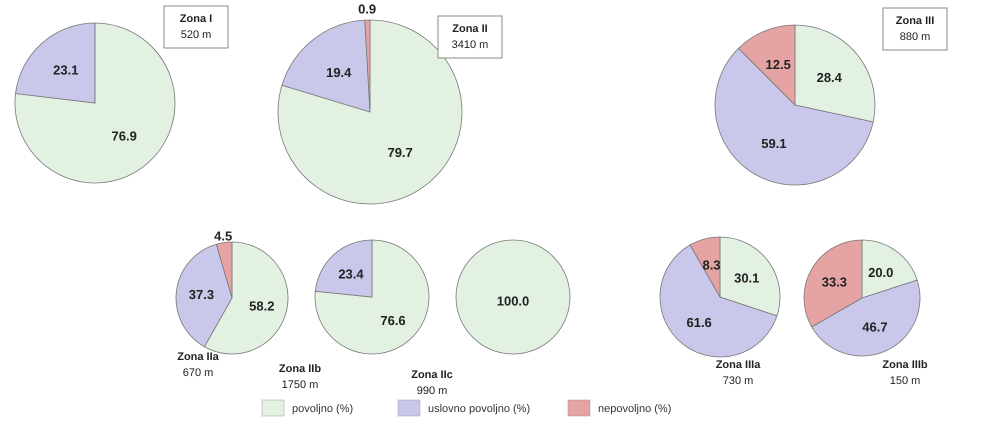 The width and height of the screenshot is (981, 428). What do you see at coordinates (470, 29) in the screenshot?
I see `text: Zona II` at bounding box center [470, 29].